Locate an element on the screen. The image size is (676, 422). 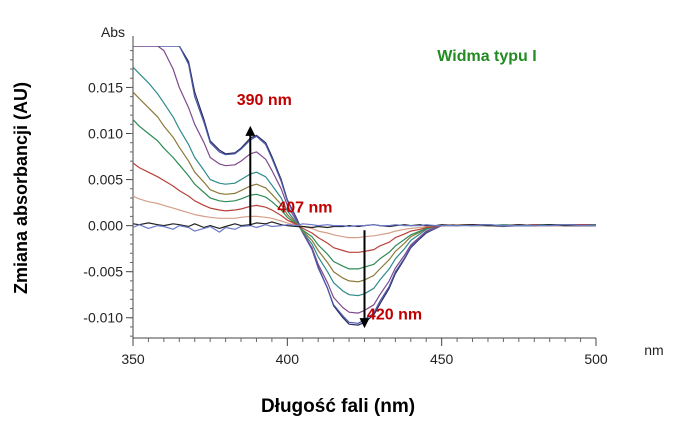
y-unit-label: Abs is located at coordinates (113, 32).